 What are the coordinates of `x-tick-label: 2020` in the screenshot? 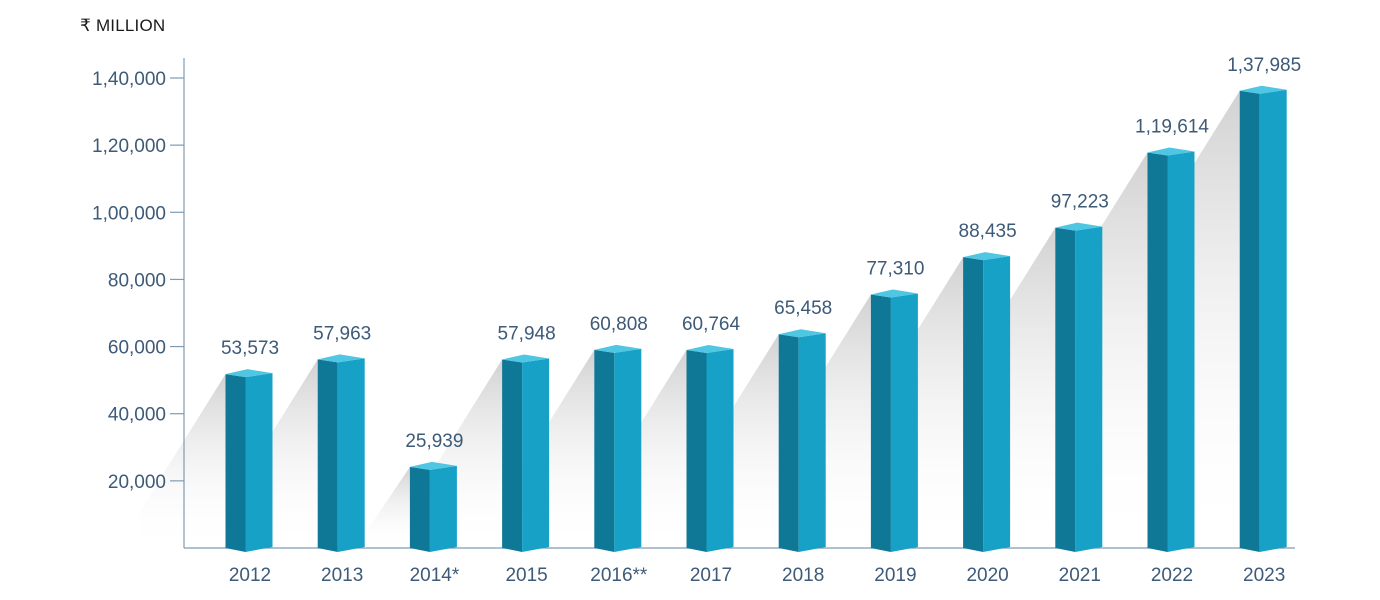 It's located at (987, 575).